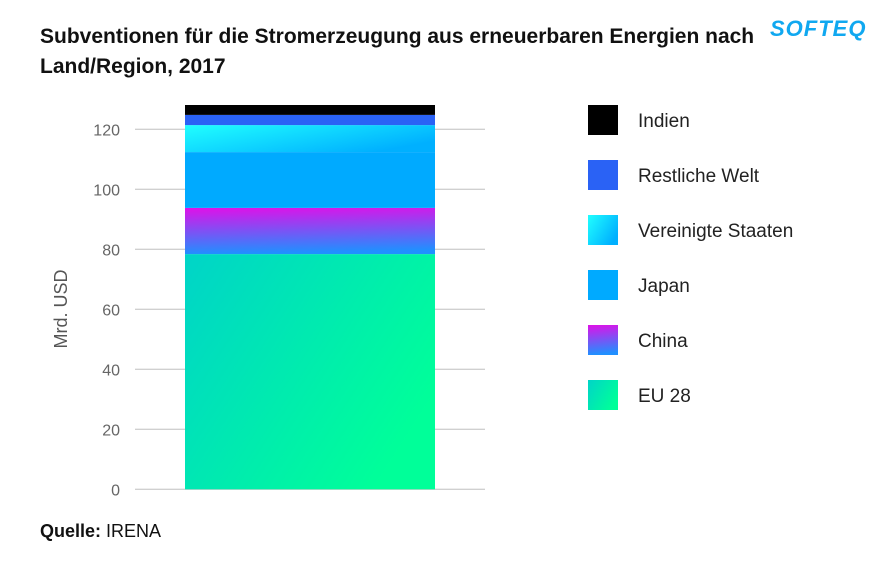 The width and height of the screenshot is (880, 562). Describe the element at coordinates (310, 139) in the screenshot. I see `bar-segment-vereinigte-staaten` at that location.